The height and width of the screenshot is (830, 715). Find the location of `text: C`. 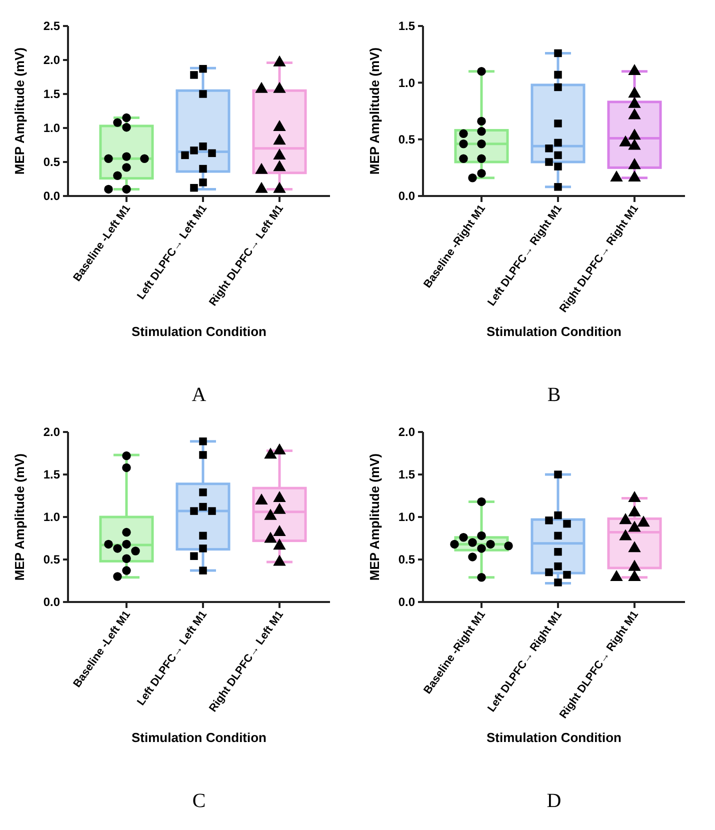

text: C is located at coordinates (199, 801).